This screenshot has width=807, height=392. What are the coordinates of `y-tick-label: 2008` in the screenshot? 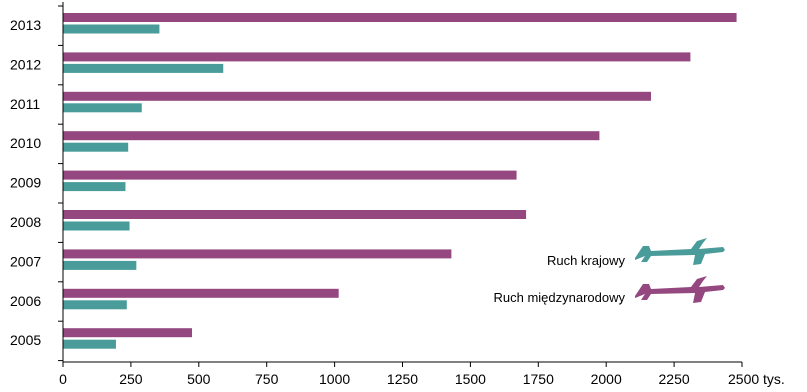 It's located at (25, 222).